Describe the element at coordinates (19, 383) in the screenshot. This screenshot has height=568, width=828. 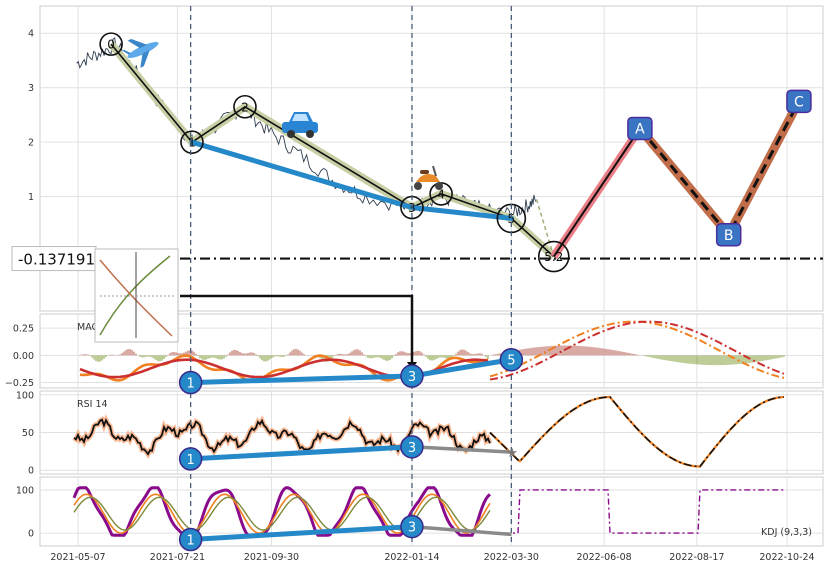
I see `y-tick-label: −0.25` at that location.